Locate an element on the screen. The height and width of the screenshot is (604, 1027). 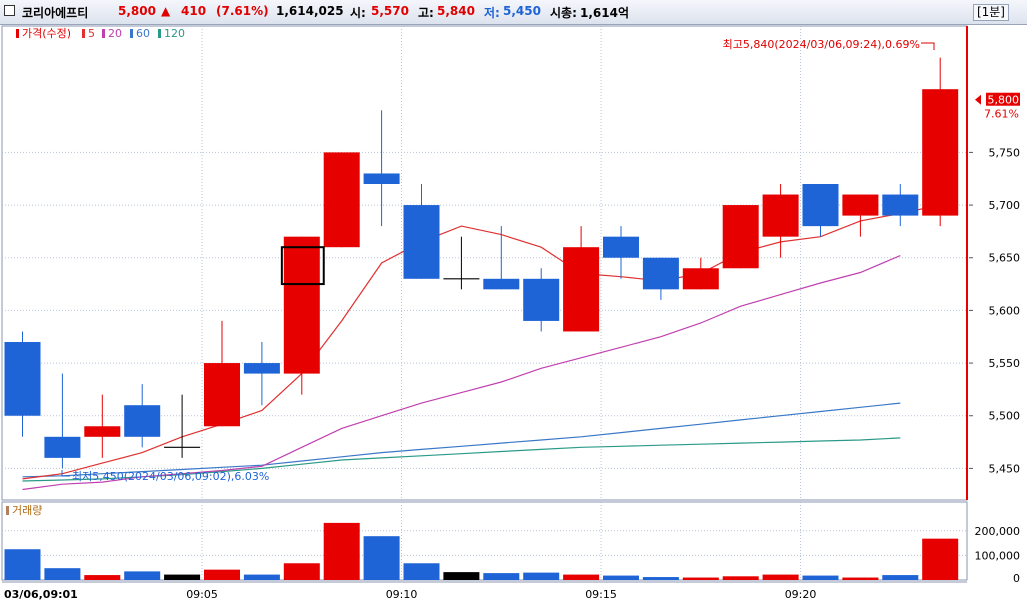
low-annotation-arrow is located at coordinates (65, 473).